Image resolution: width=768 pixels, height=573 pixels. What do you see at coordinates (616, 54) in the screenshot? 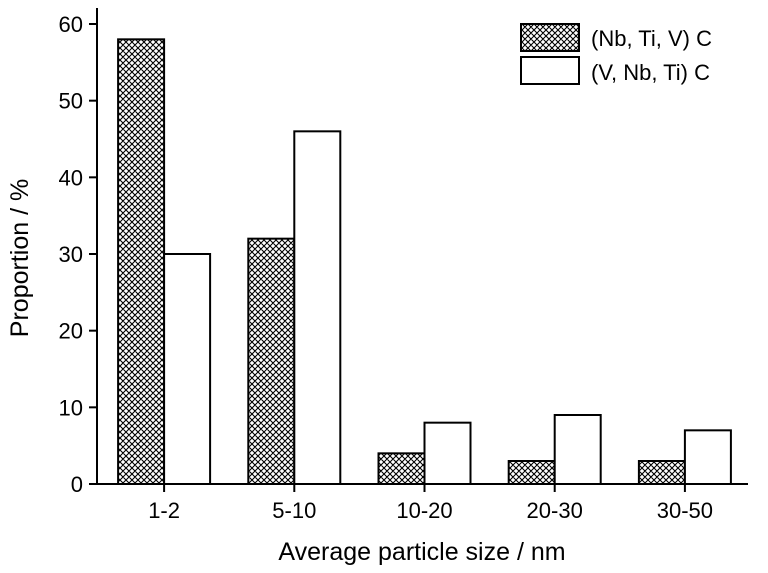
I see `legend: (Nb, Ti, V) C (V, Nb, Ti) C` at bounding box center [616, 54].